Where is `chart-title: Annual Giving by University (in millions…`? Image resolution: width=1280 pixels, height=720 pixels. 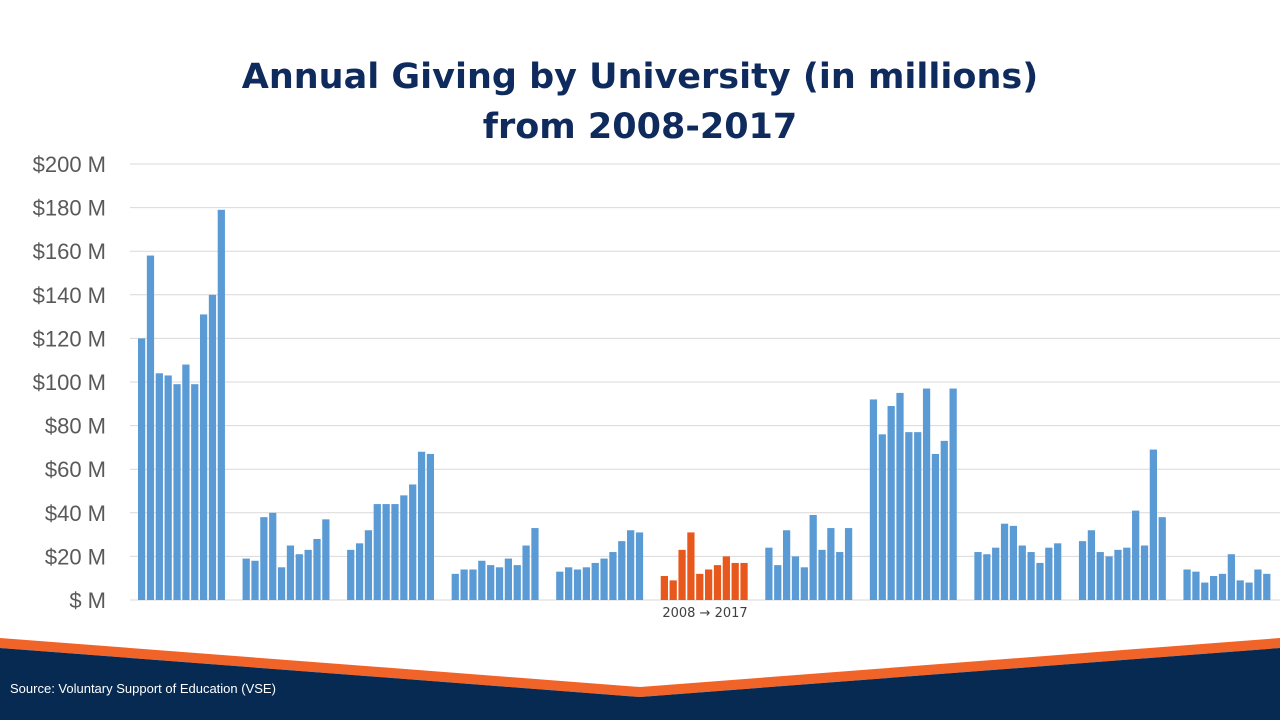
chart-title: Annual Giving by University (in millions… is located at coordinates (640, 102).